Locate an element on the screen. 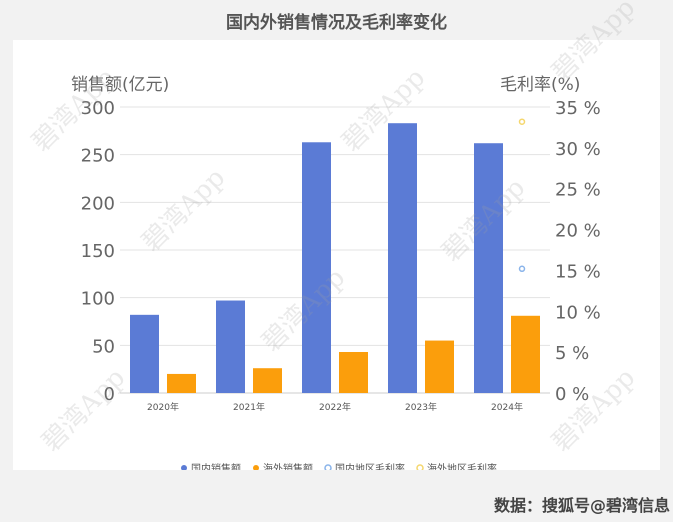 Image resolution: width=673 pixels, height=522 pixels. left-axis-label: 销售额(亿元) is located at coordinates (120, 85).